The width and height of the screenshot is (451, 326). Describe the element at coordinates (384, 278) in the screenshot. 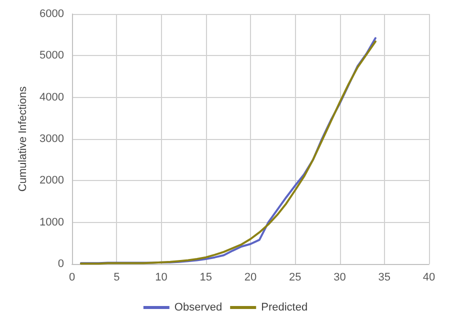

I see `x-tick-label: 35` at that location.